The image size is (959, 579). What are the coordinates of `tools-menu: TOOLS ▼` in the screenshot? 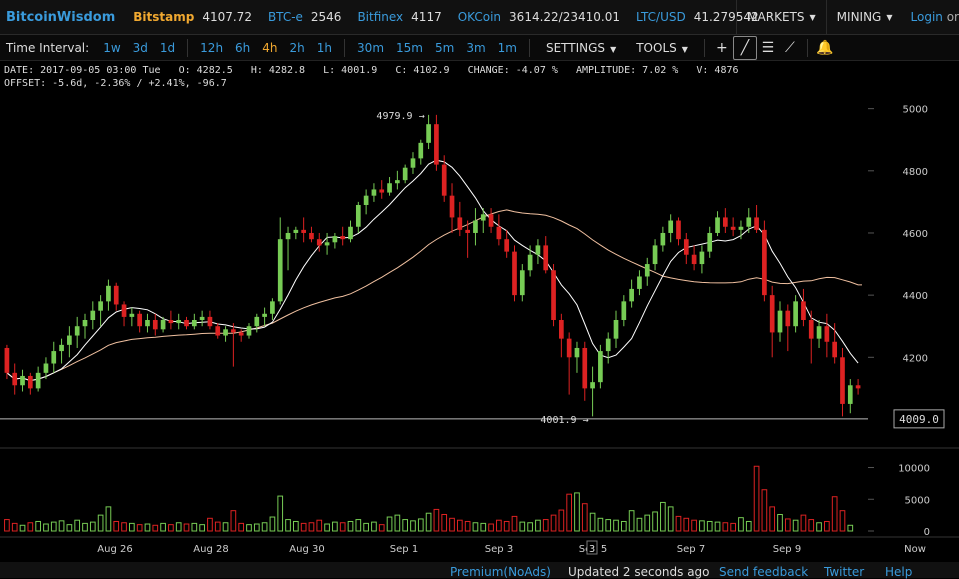 It's located at (662, 48).